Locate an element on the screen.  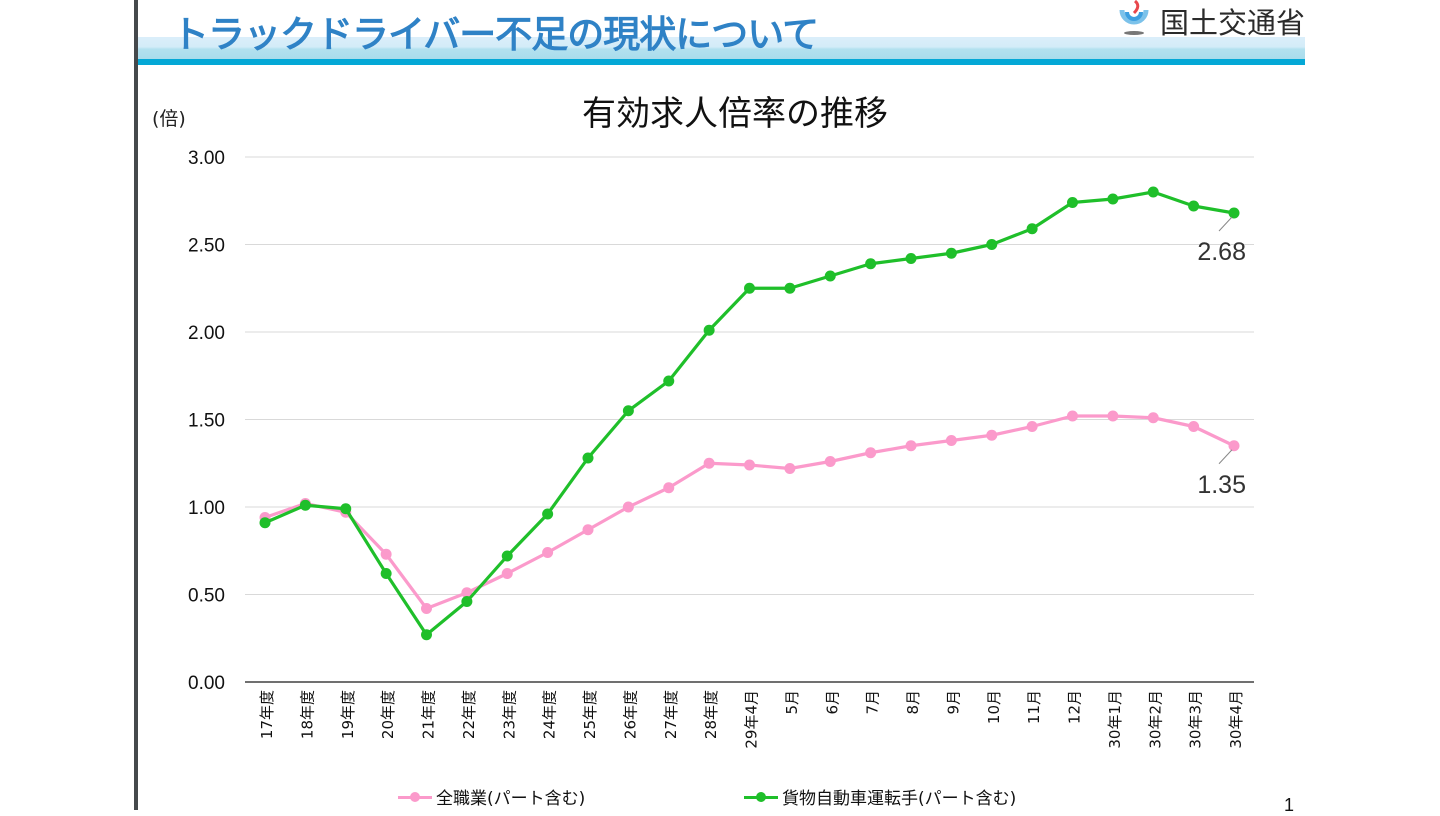
page-number: 1 is located at coordinates (1289, 805).